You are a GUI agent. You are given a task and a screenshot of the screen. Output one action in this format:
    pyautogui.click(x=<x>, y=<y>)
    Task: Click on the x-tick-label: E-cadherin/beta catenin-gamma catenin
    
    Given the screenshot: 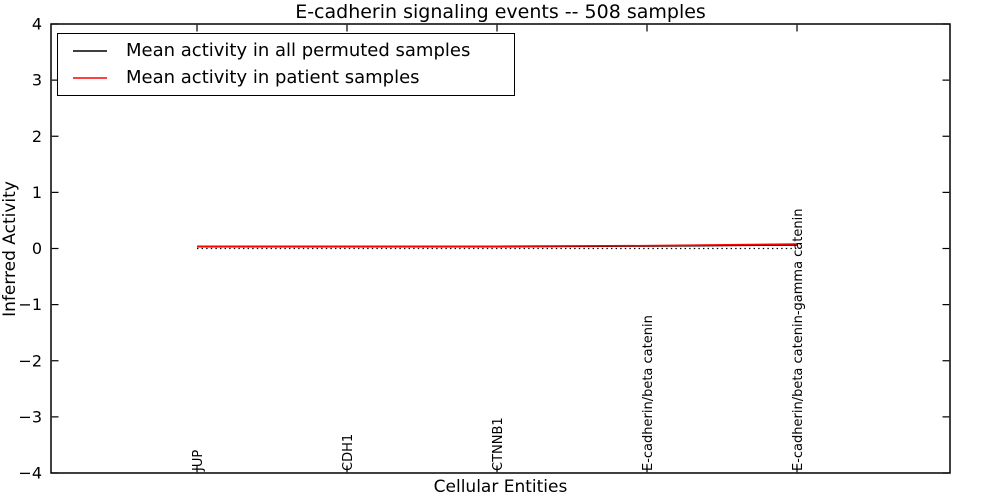 What is the action you would take?
    pyautogui.click(x=798, y=340)
    